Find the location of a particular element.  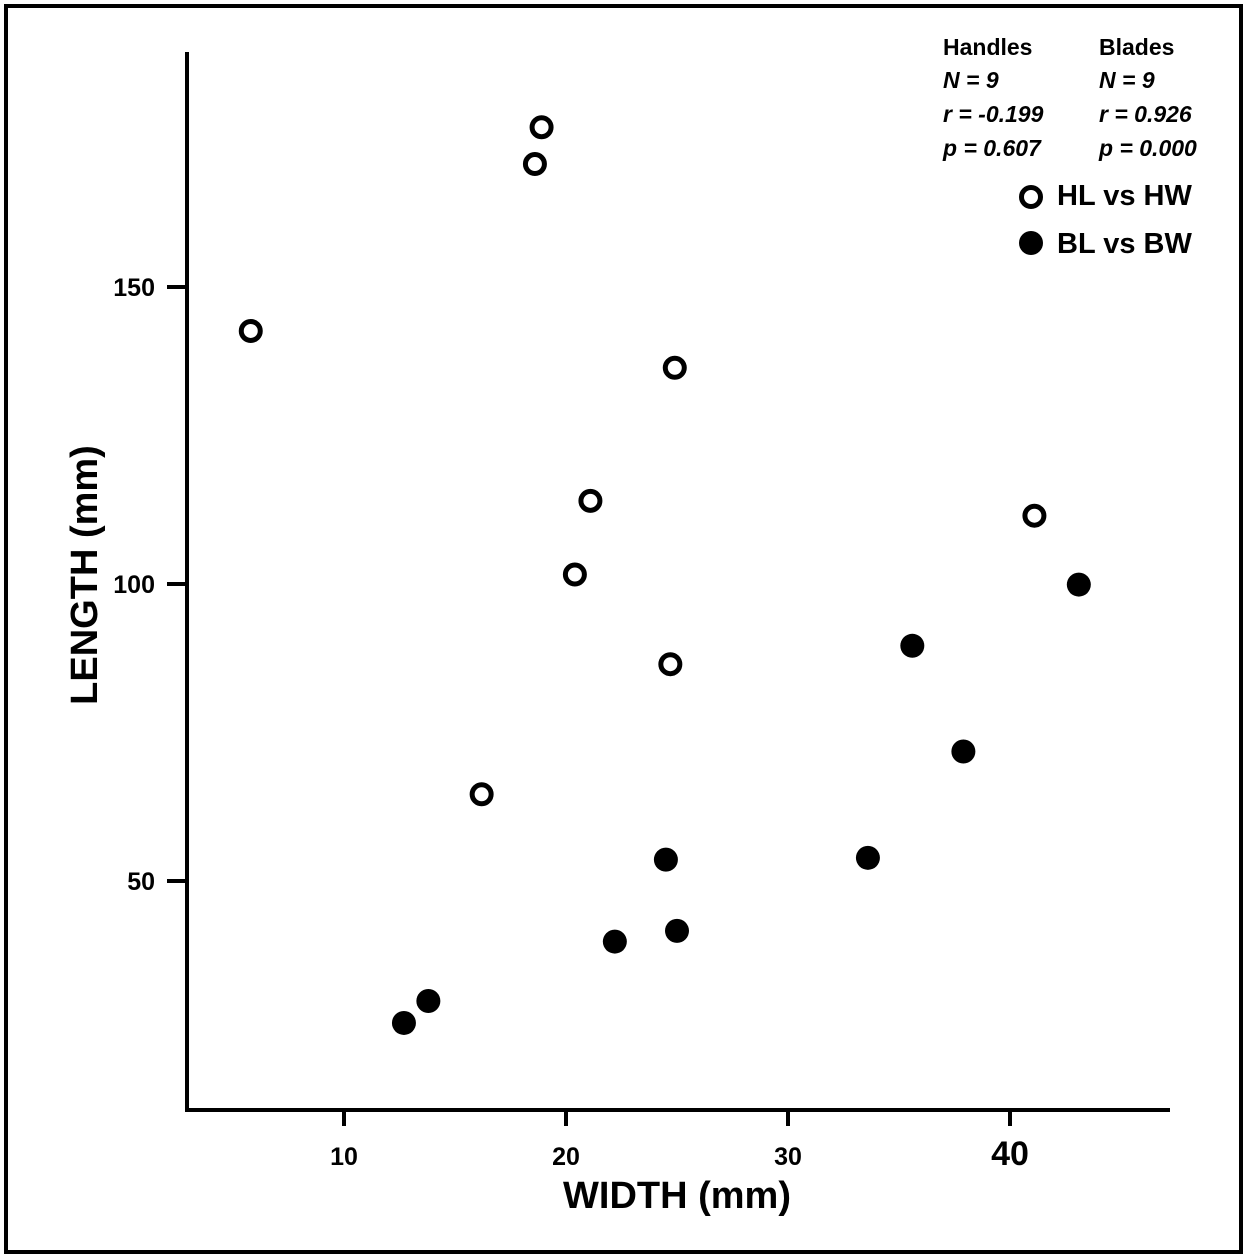

stats-handles-r: r = -0.199 is located at coordinates (993, 114).